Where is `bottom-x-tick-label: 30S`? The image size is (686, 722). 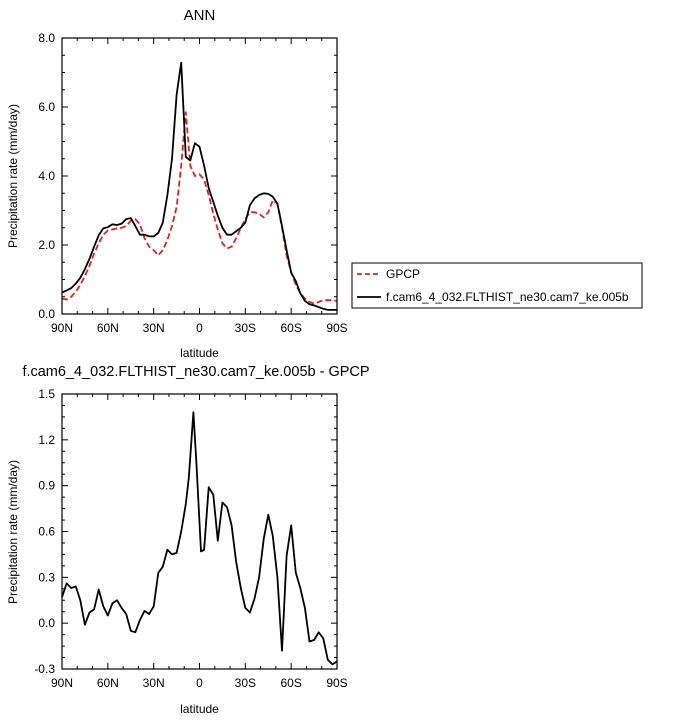
bottom-x-tick-label: 30S is located at coordinates (245, 683).